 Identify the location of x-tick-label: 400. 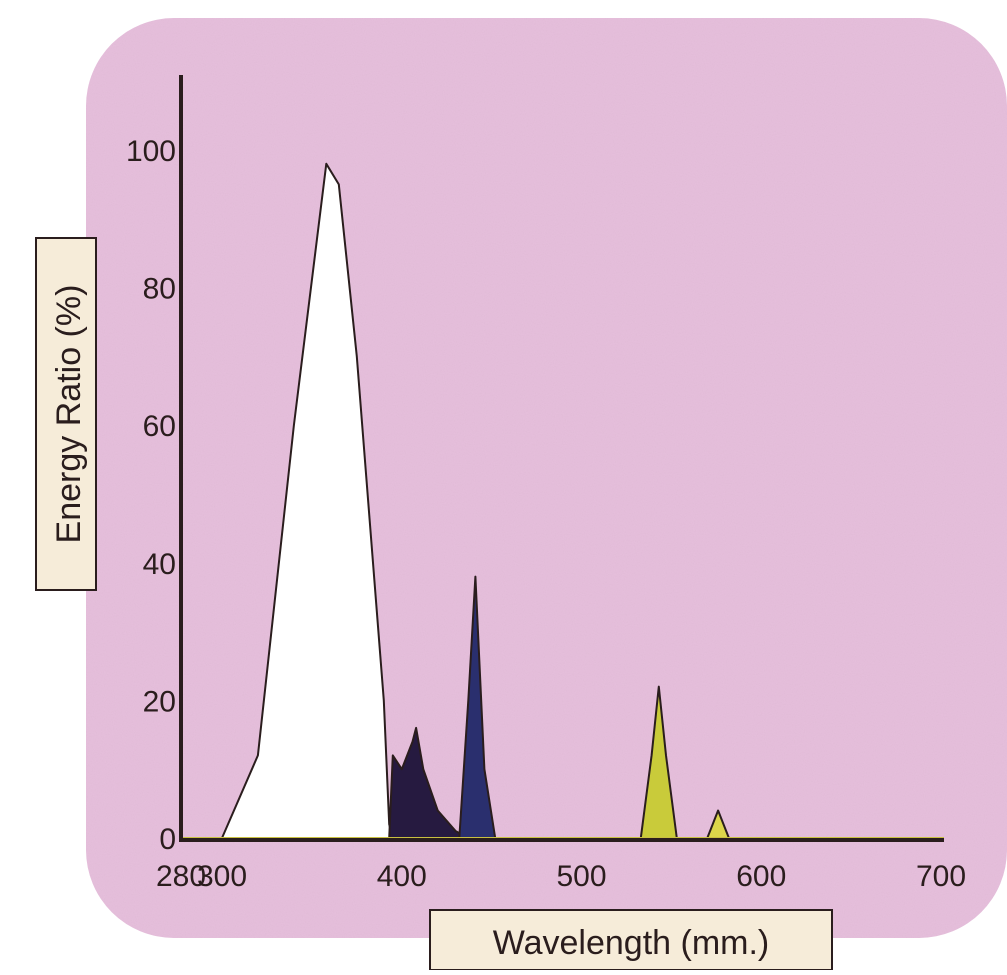
(402, 876).